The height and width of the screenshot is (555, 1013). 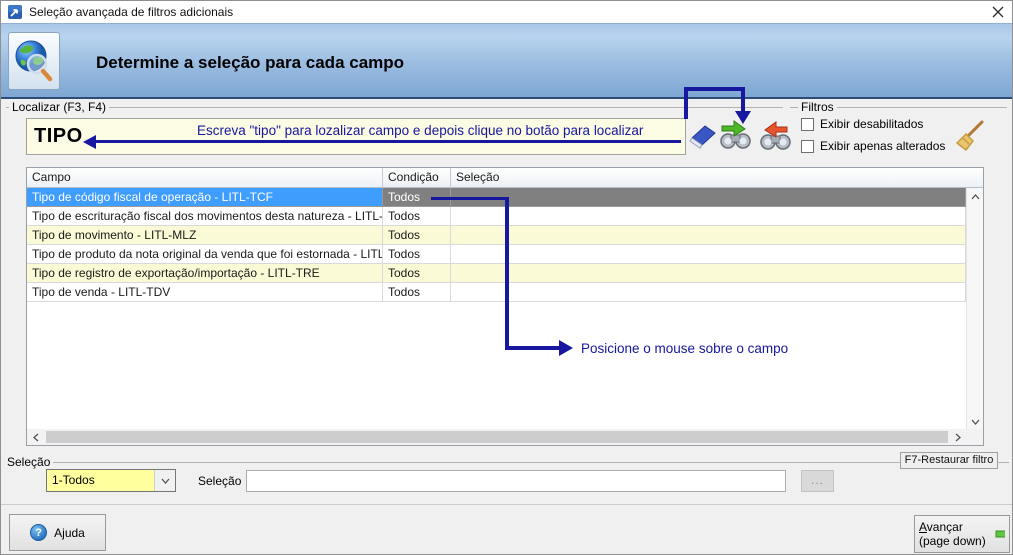 I want to click on selecao-field-input, so click(x=516, y=481).